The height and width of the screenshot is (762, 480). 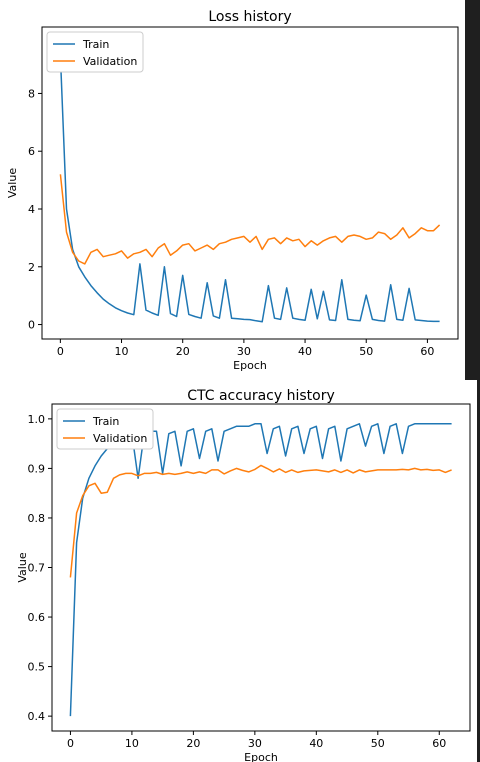 I want to click on y-tick-label: 0.5, so click(x=37, y=667).